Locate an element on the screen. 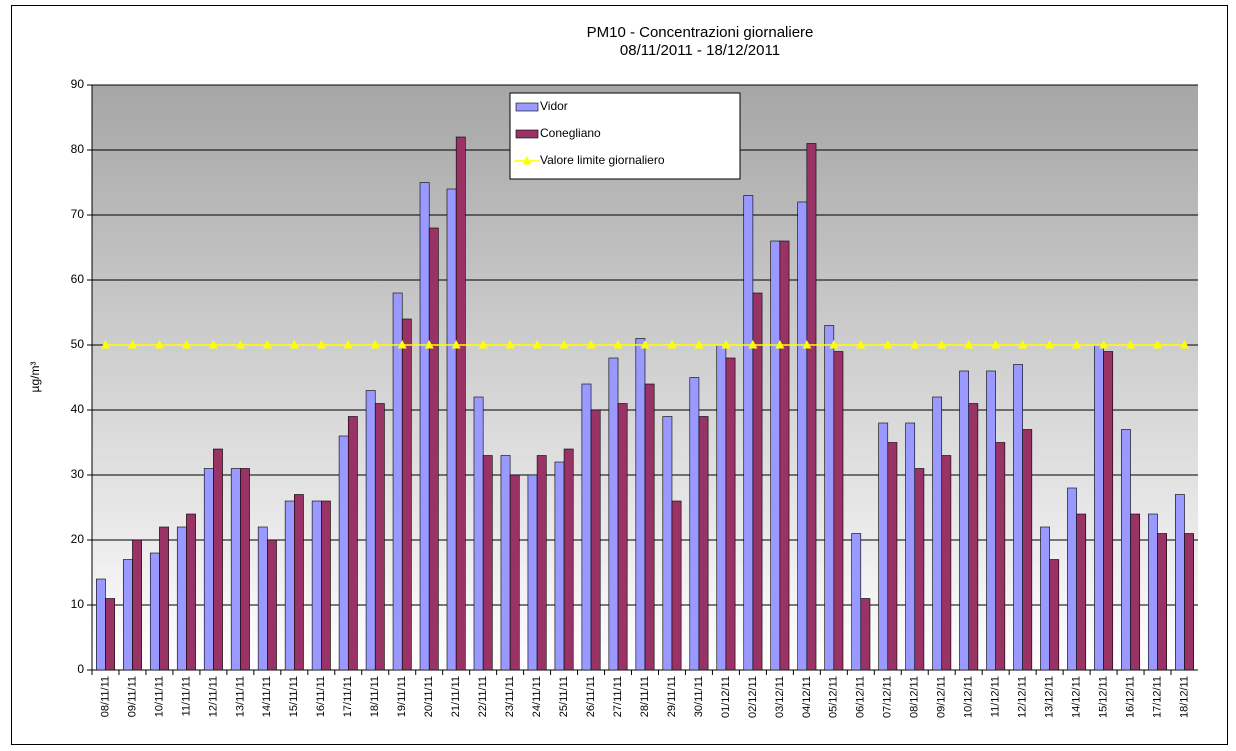 This screenshot has width=1236, height=751. x-tick-label: 11/12/11 is located at coordinates (996, 696).